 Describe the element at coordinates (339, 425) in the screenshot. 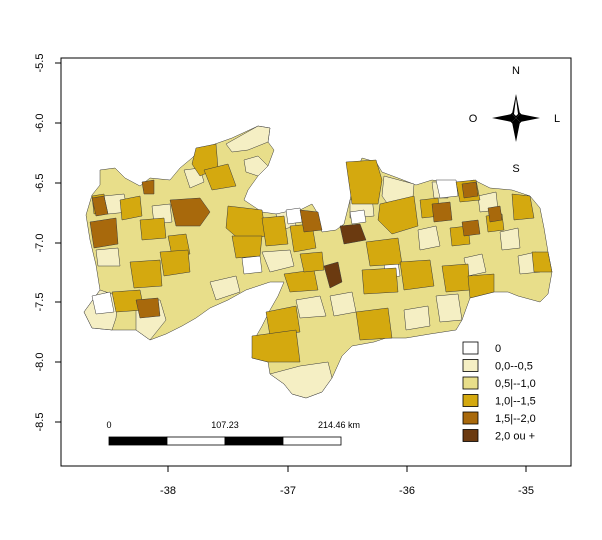

I see `scale-label: 214.46 km` at that location.